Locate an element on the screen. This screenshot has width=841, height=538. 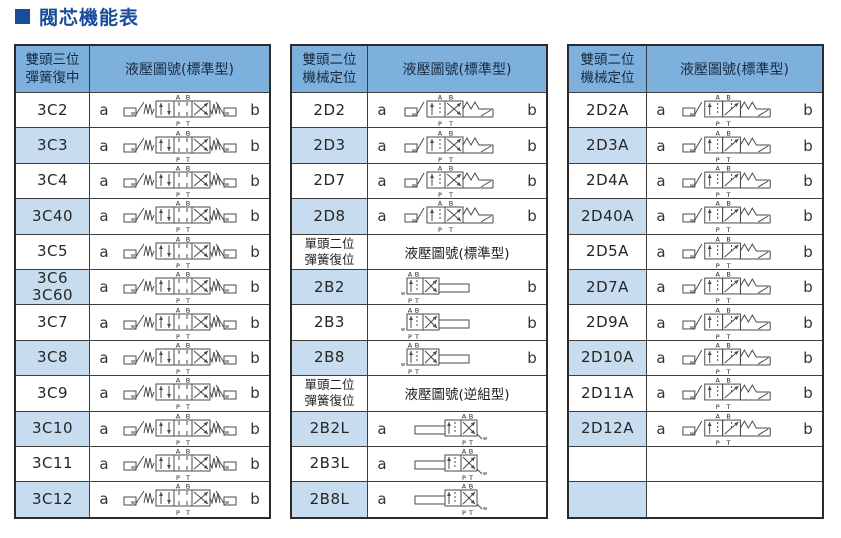
subheader-type-line1: 單頭二位 is located at coordinates (329, 385).